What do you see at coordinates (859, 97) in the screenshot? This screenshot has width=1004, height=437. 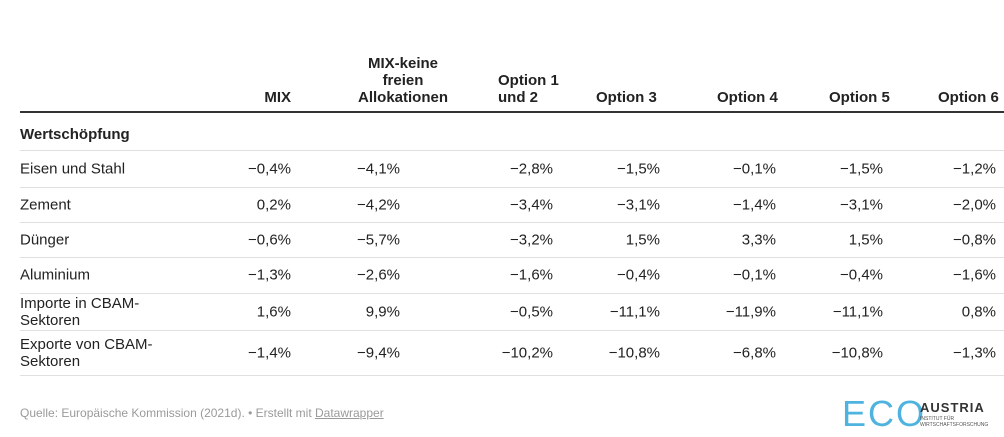 I see `column-header: Option 5` at bounding box center [859, 97].